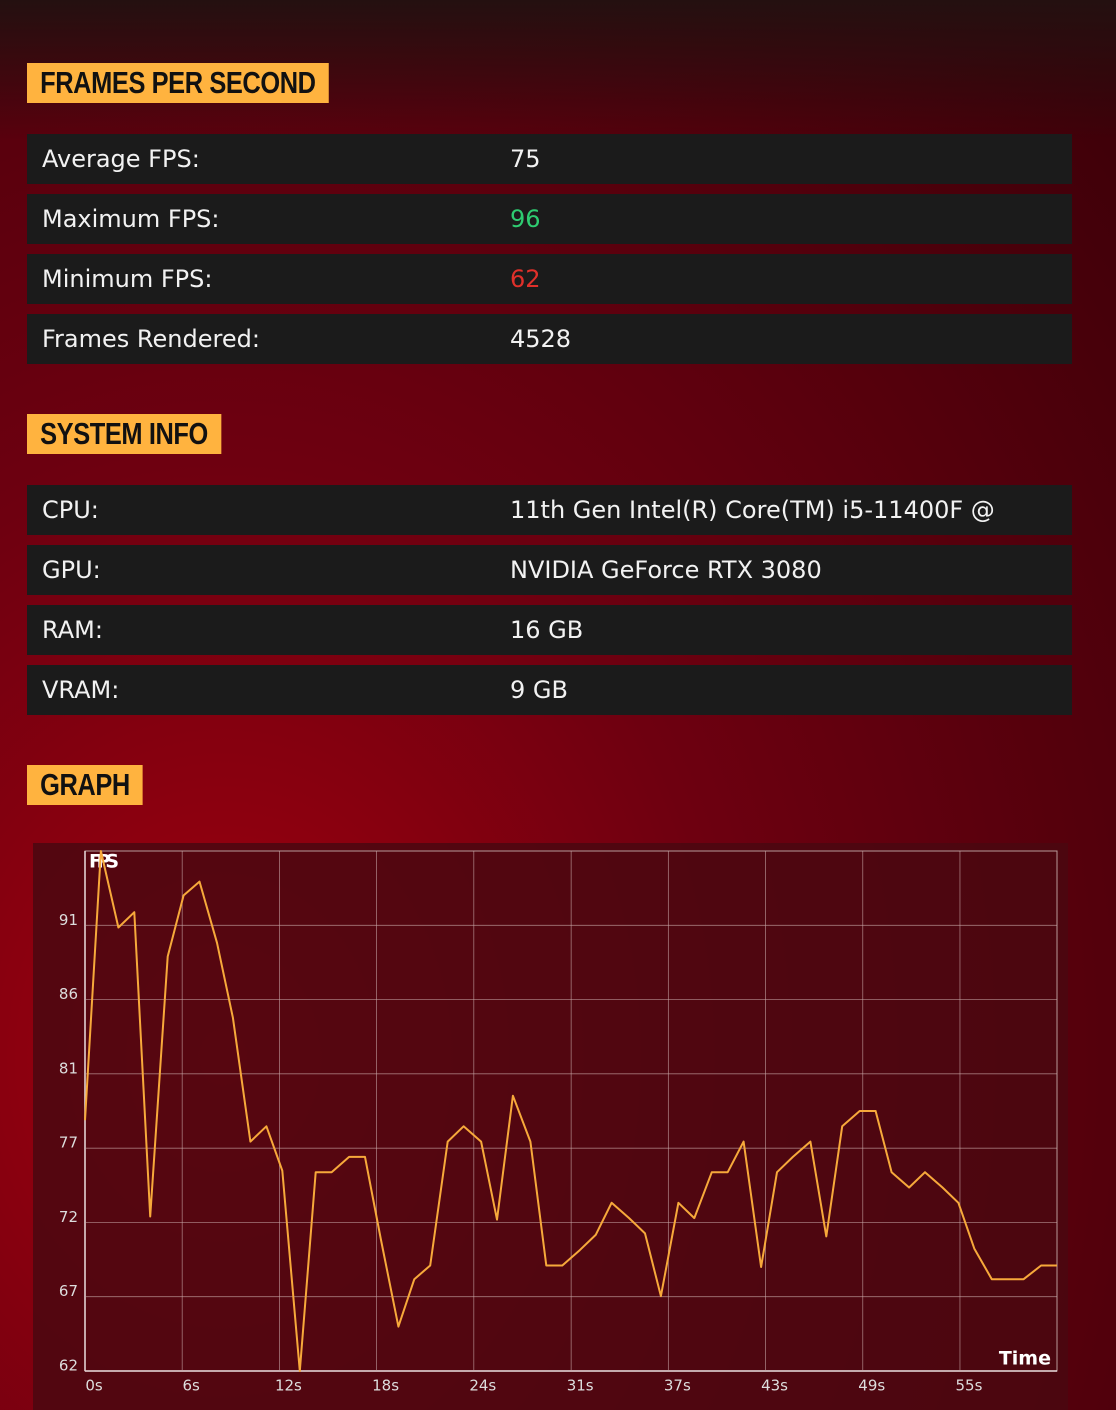  Describe the element at coordinates (871, 1386) in the screenshot. I see `x-tick-label: 49s` at that location.